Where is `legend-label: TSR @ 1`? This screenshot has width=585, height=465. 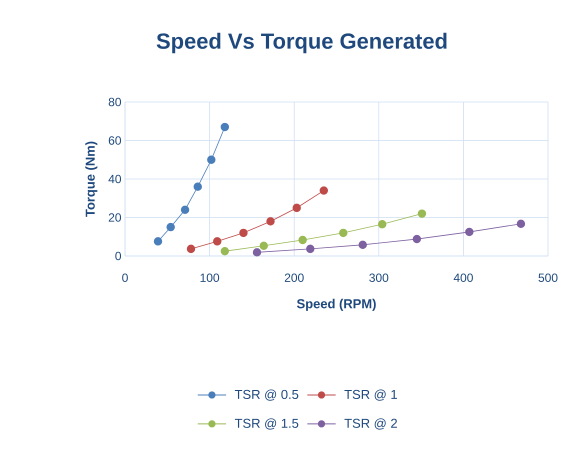 legend-label: TSR @ 1 is located at coordinates (370, 395).